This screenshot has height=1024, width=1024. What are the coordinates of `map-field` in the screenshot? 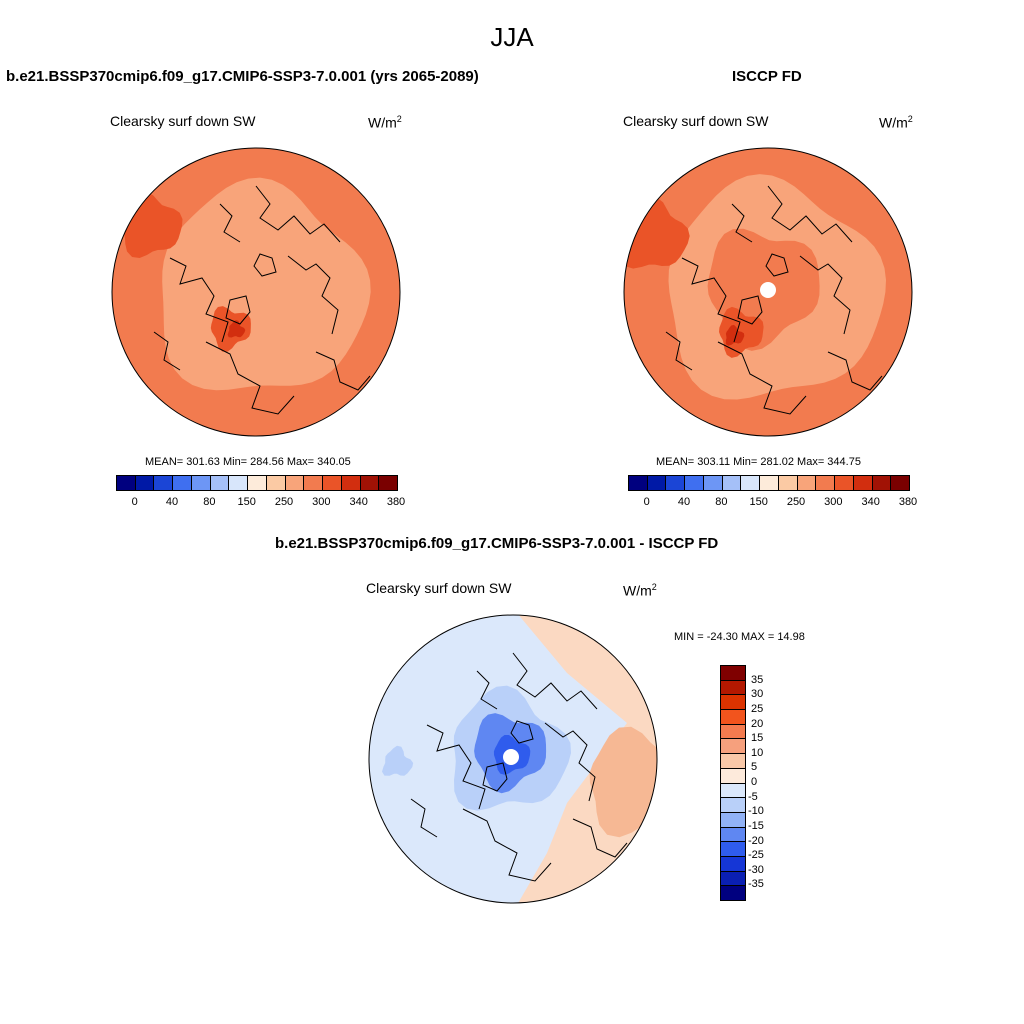 It's located at (513, 759).